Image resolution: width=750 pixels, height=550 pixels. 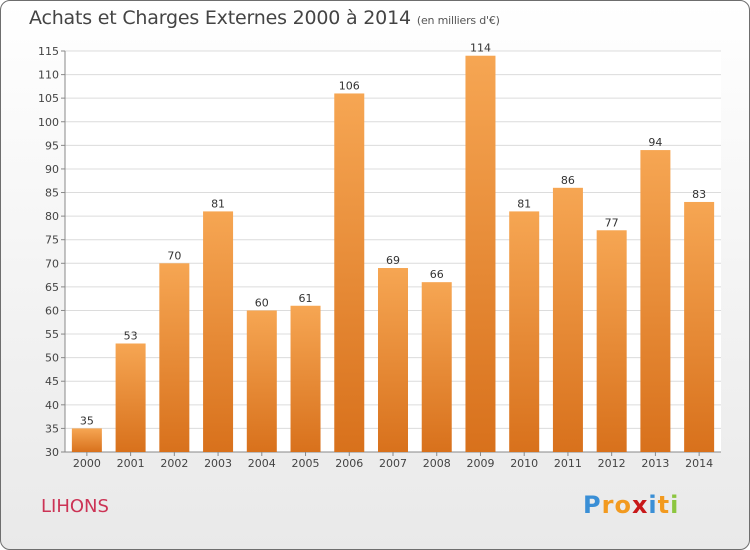 I want to click on x-tick-label-2003: 2003, so click(x=218, y=463).